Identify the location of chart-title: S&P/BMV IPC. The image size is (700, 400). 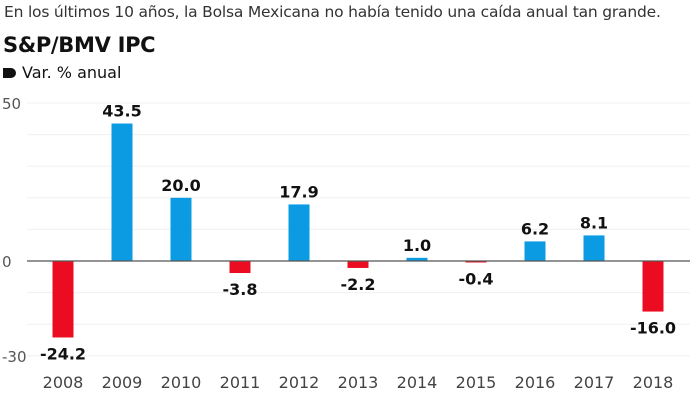
(79, 45).